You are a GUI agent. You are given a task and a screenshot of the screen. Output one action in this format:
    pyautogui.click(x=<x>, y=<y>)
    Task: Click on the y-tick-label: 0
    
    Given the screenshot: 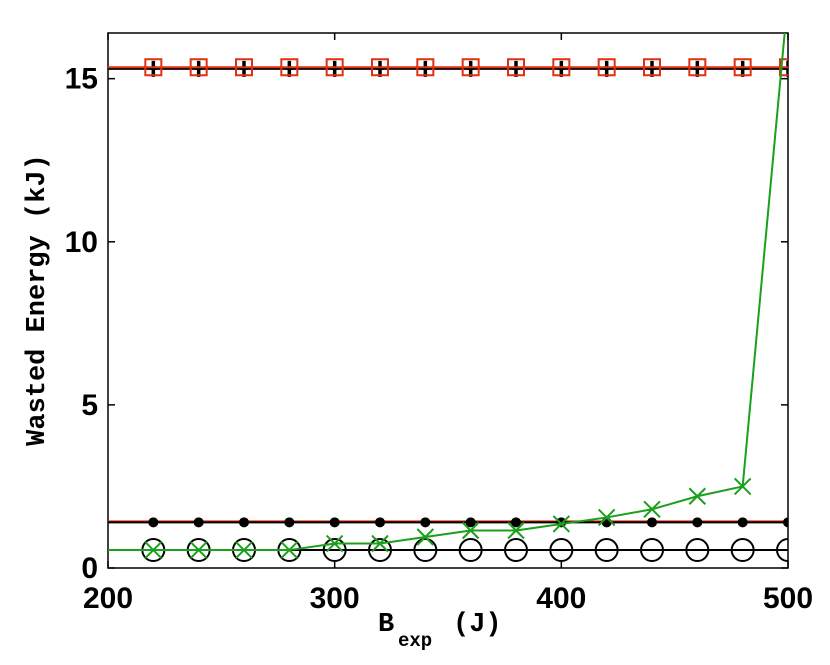 What is the action you would take?
    pyautogui.click(x=89, y=568)
    